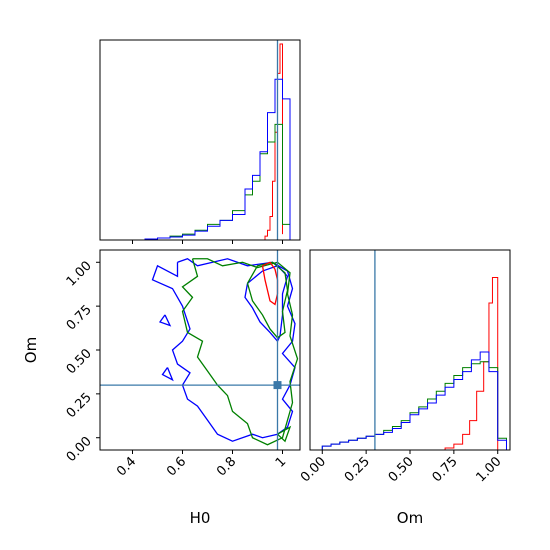  Describe the element at coordinates (445, 469) in the screenshot. I see `om-marginal-x-tick-label: 0.75` at that location.